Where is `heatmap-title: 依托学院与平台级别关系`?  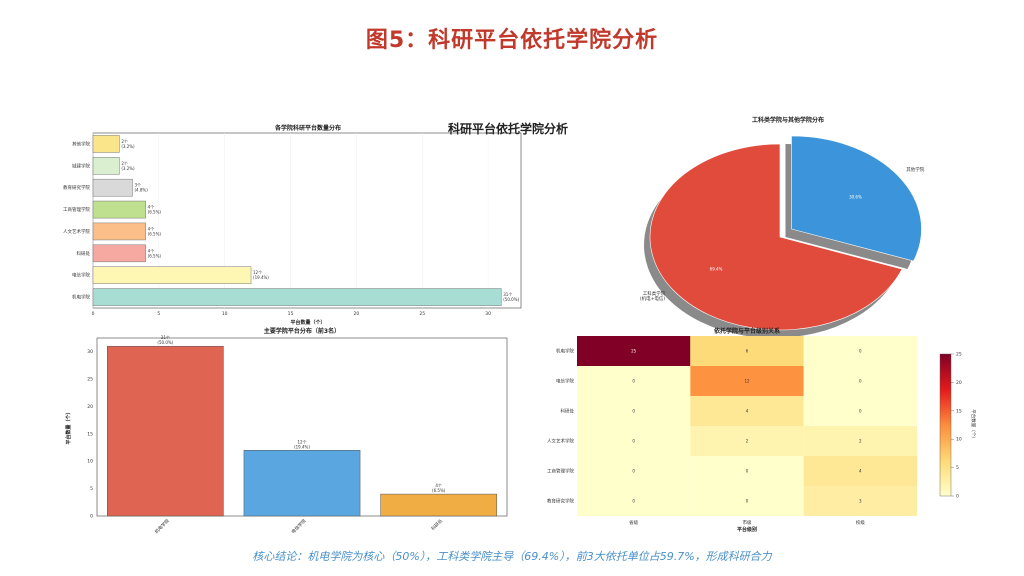 heatmap-title: 依托学院与平台级别关系 is located at coordinates (747, 331).